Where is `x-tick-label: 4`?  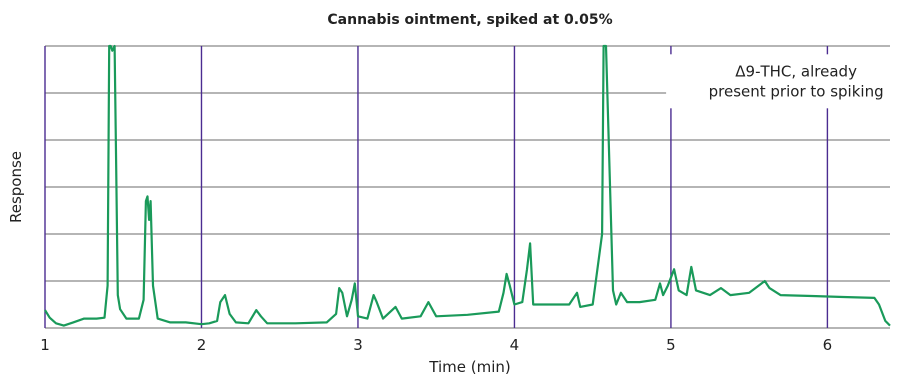 x-tick-label: 4 is located at coordinates (515, 345).